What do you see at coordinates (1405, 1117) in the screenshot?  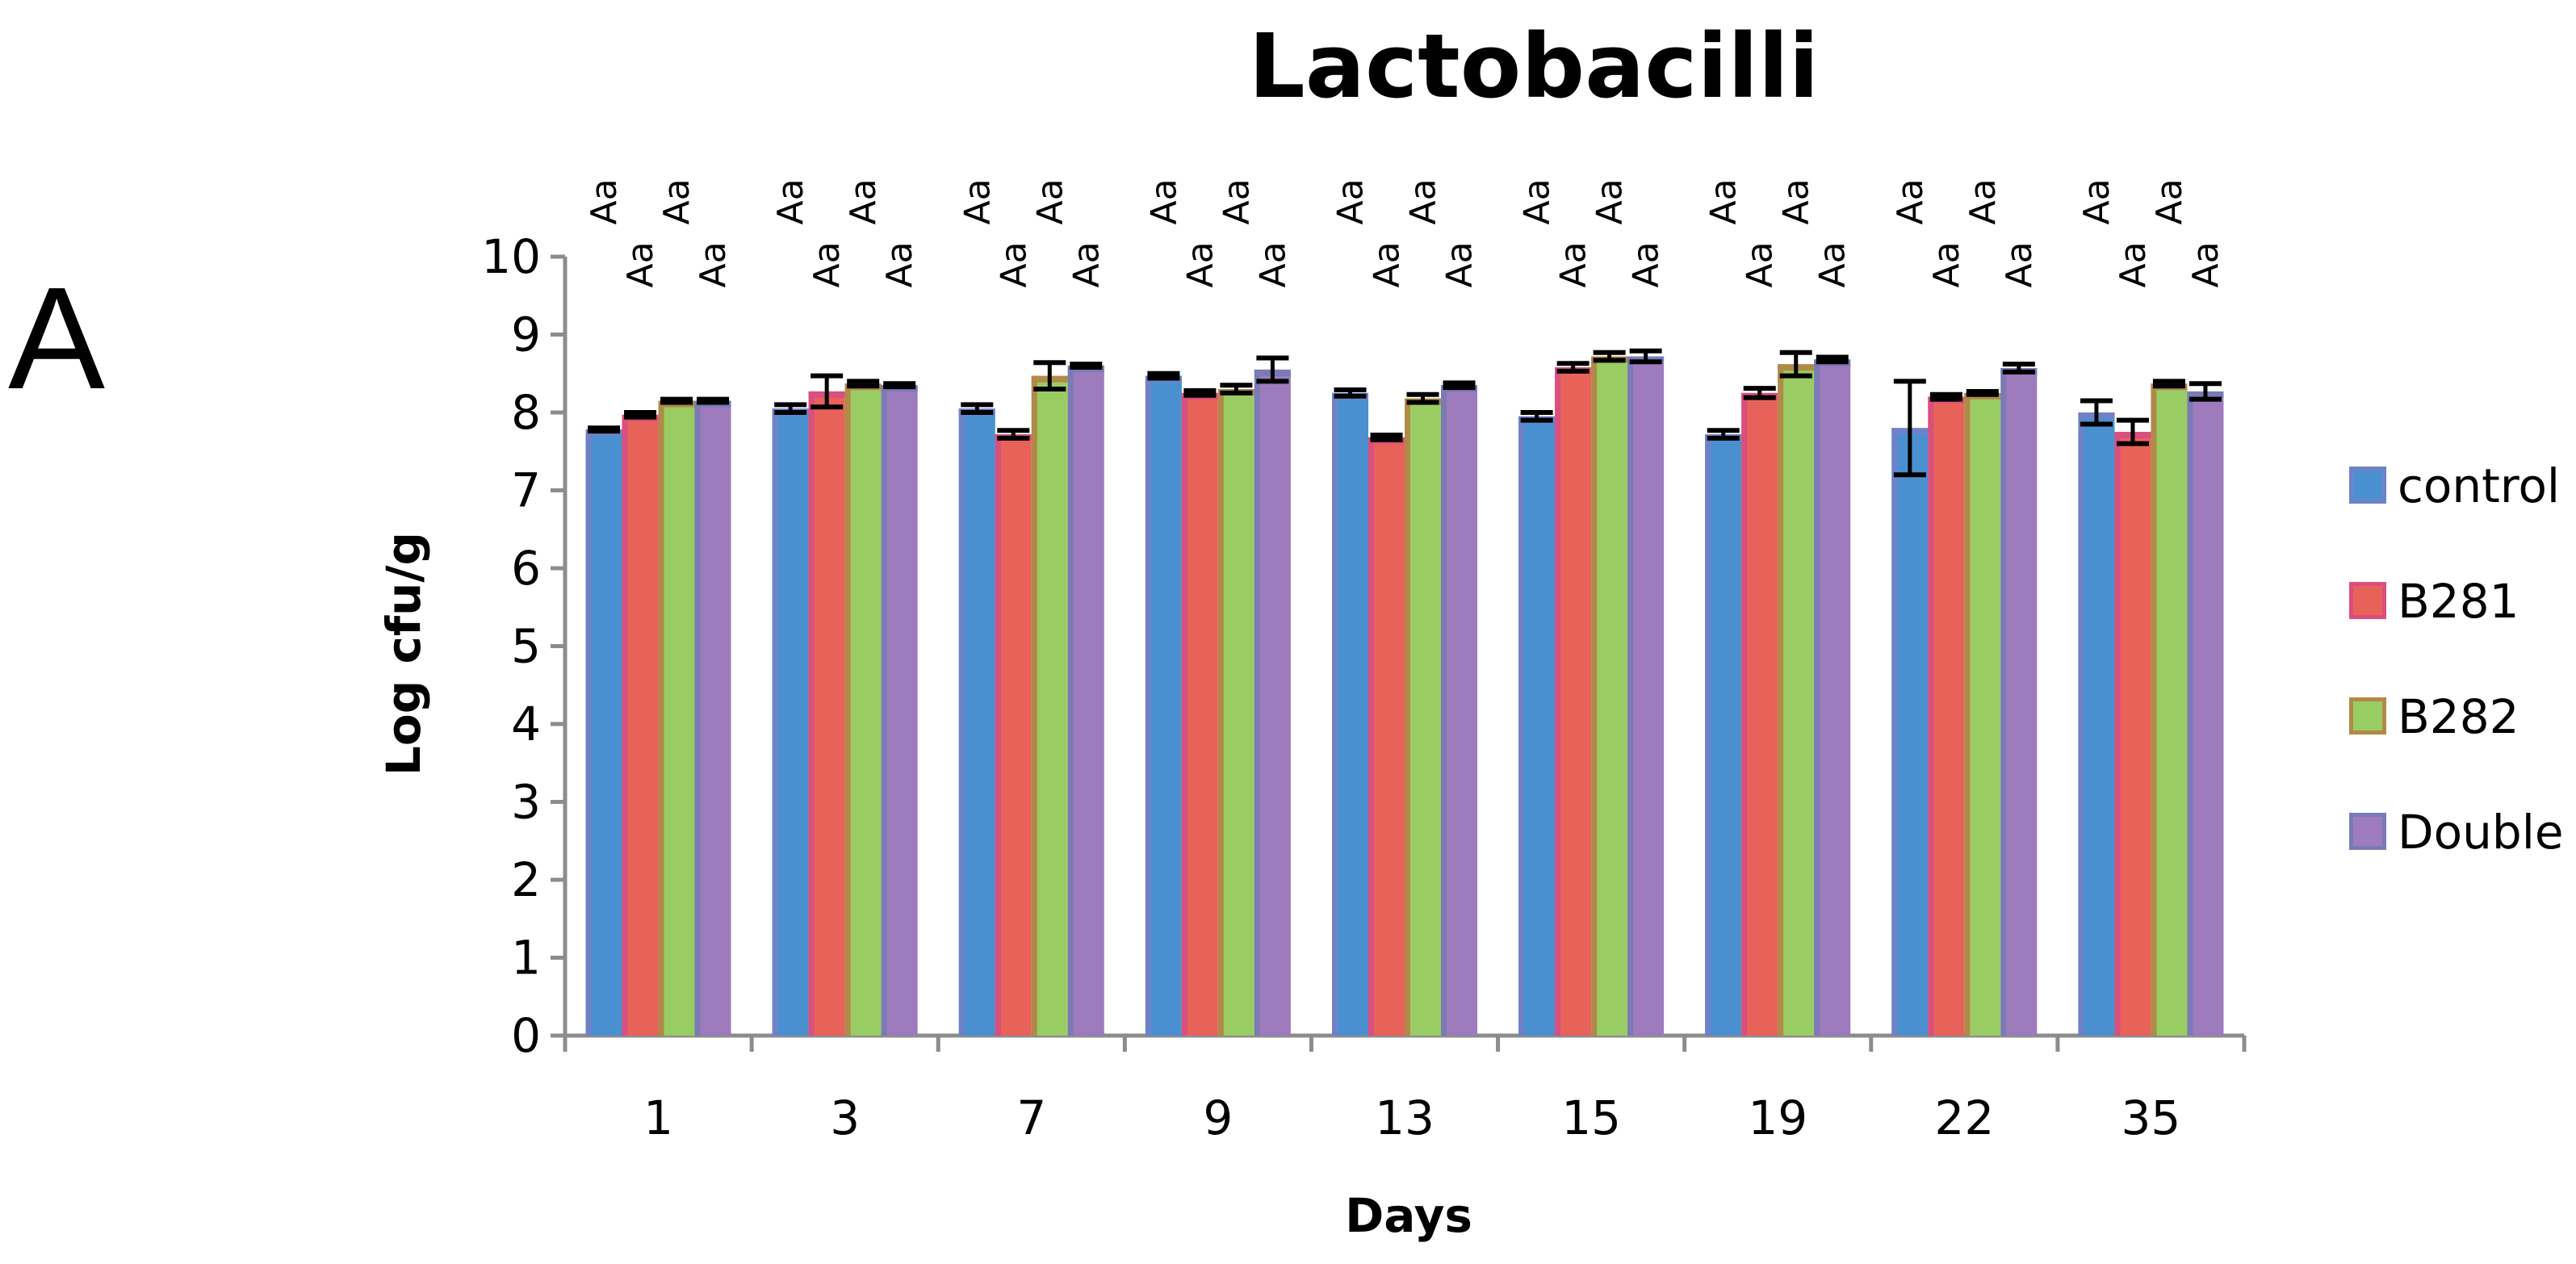 I see `x-tick-label: 13` at bounding box center [1405, 1117].